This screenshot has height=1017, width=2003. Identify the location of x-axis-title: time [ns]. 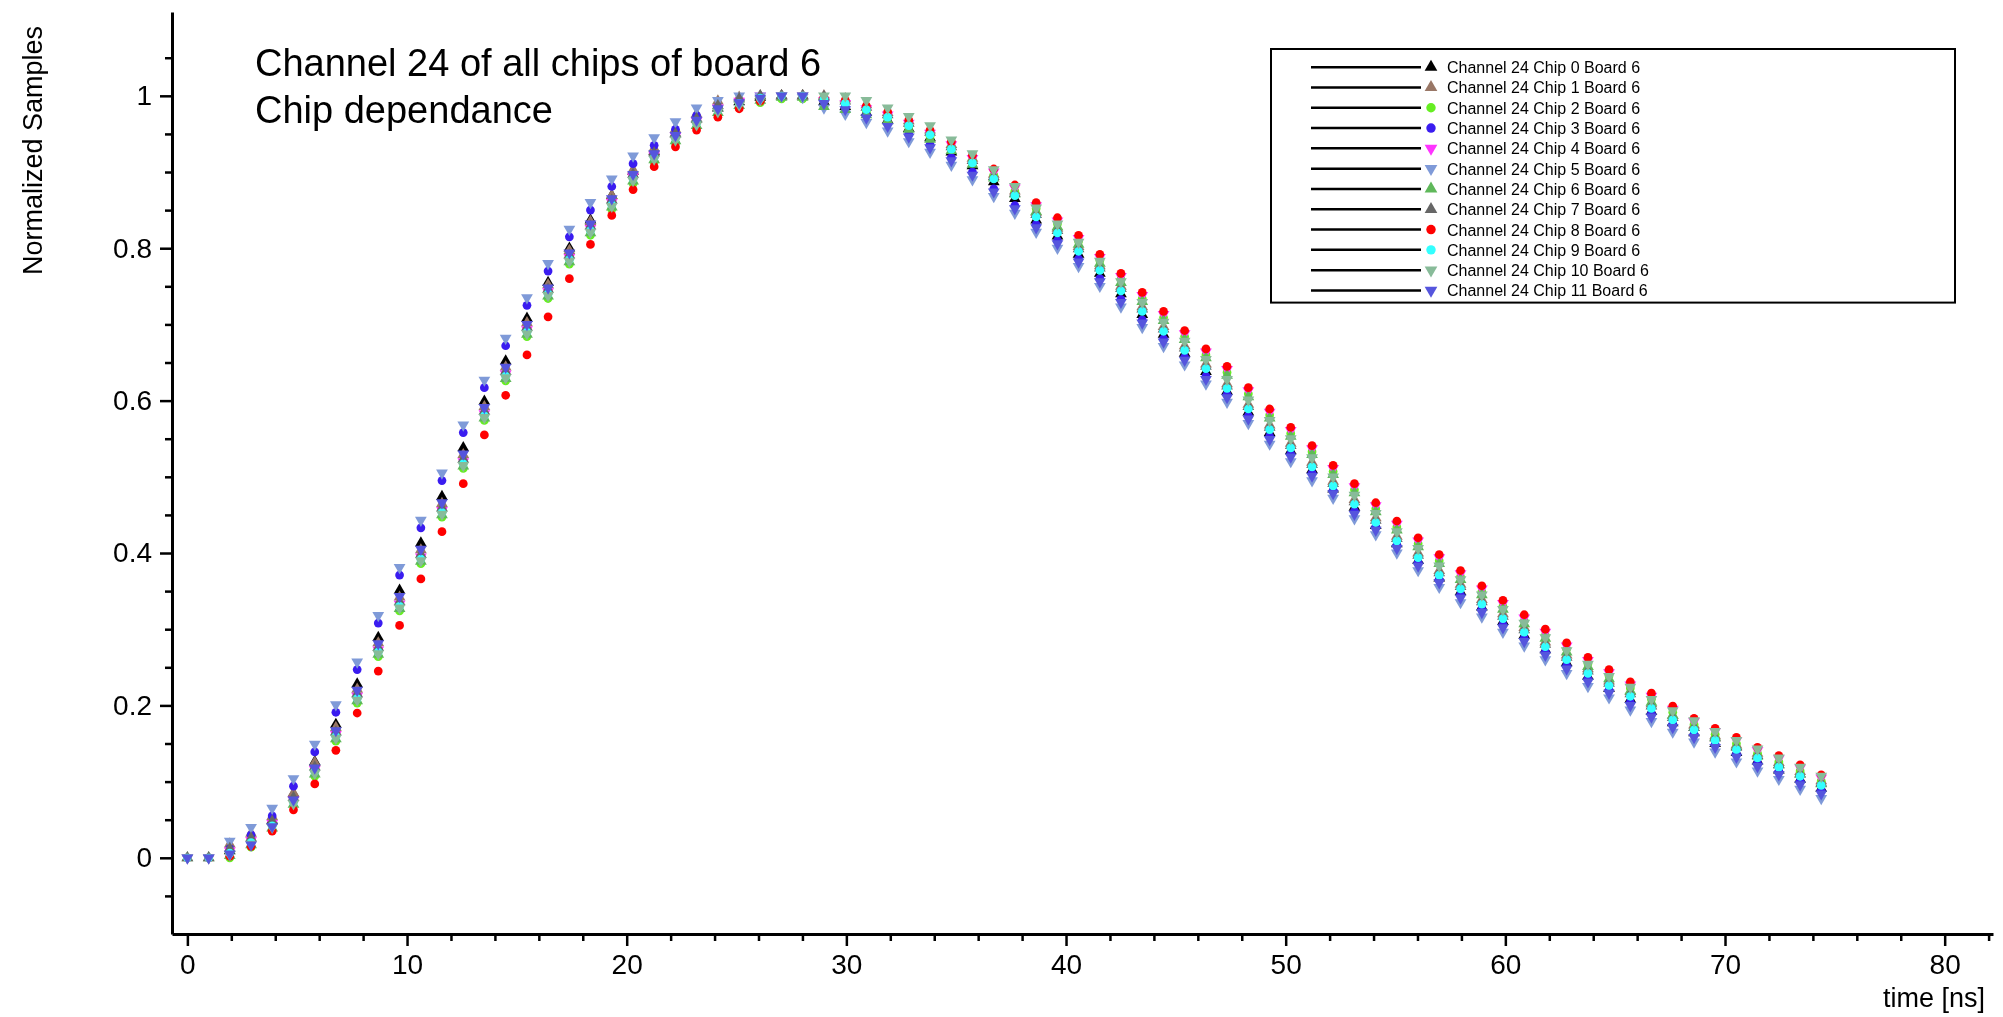
(1933, 998).